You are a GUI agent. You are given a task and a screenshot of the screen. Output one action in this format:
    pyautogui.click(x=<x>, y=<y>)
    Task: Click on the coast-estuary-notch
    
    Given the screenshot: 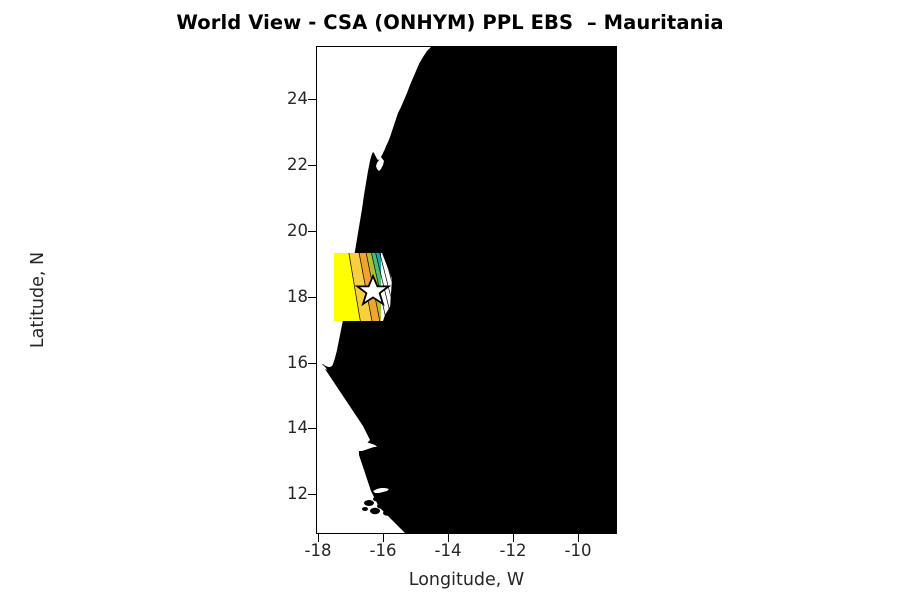 What is the action you would take?
    pyautogui.click(x=366, y=446)
    